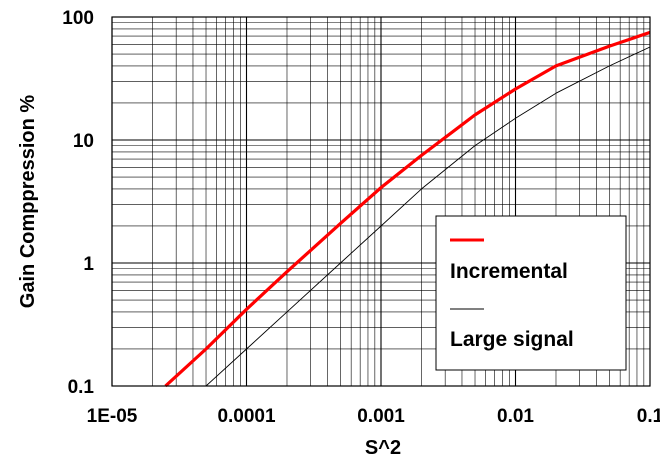 The height and width of the screenshot is (464, 660). What do you see at coordinates (509, 271) in the screenshot?
I see `legend-label-incremental: Incremental` at bounding box center [509, 271].